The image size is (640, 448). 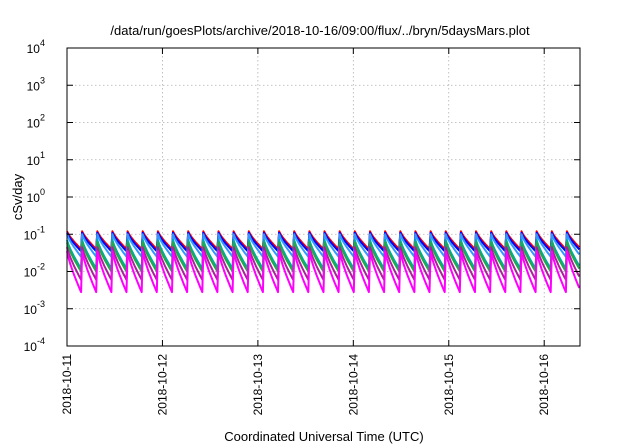 I want to click on y-tick-label: 10¹, so click(x=36, y=159).